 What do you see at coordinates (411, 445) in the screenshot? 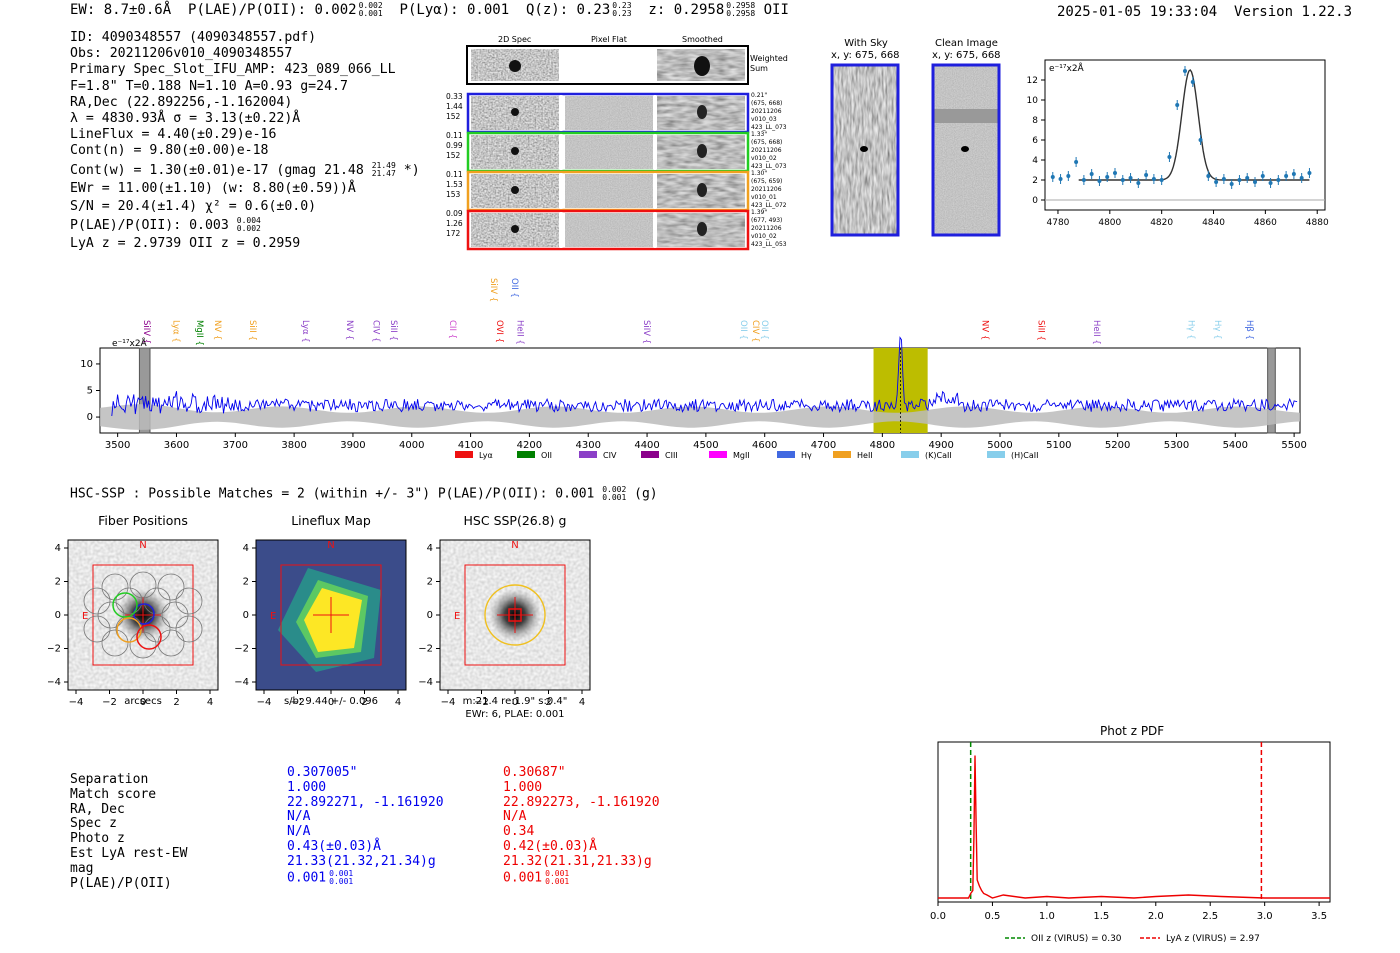
I see `spectrum-xtick-label: 4000` at bounding box center [411, 445].